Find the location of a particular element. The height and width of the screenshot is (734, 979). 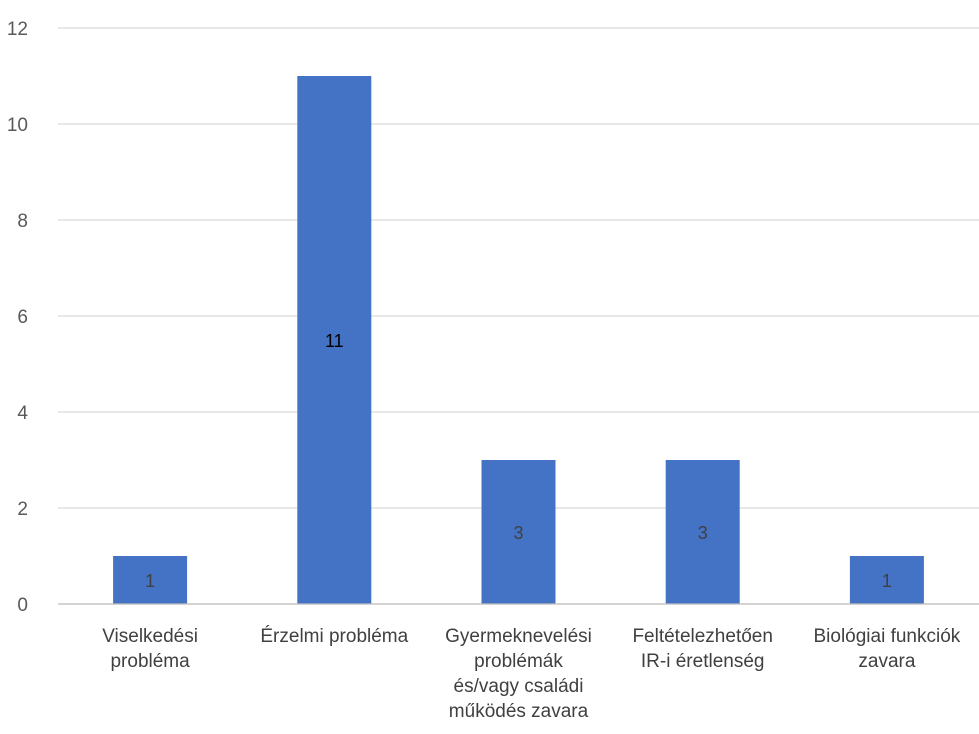

x-category-label: Biológiai funkciók is located at coordinates (886, 636).